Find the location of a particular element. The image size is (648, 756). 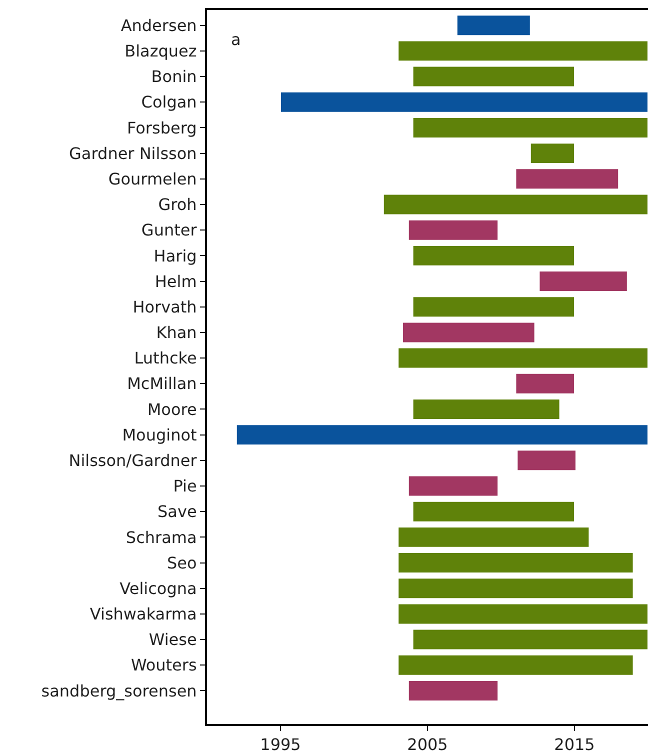

y-tick-label: Forsberg is located at coordinates (162, 128).